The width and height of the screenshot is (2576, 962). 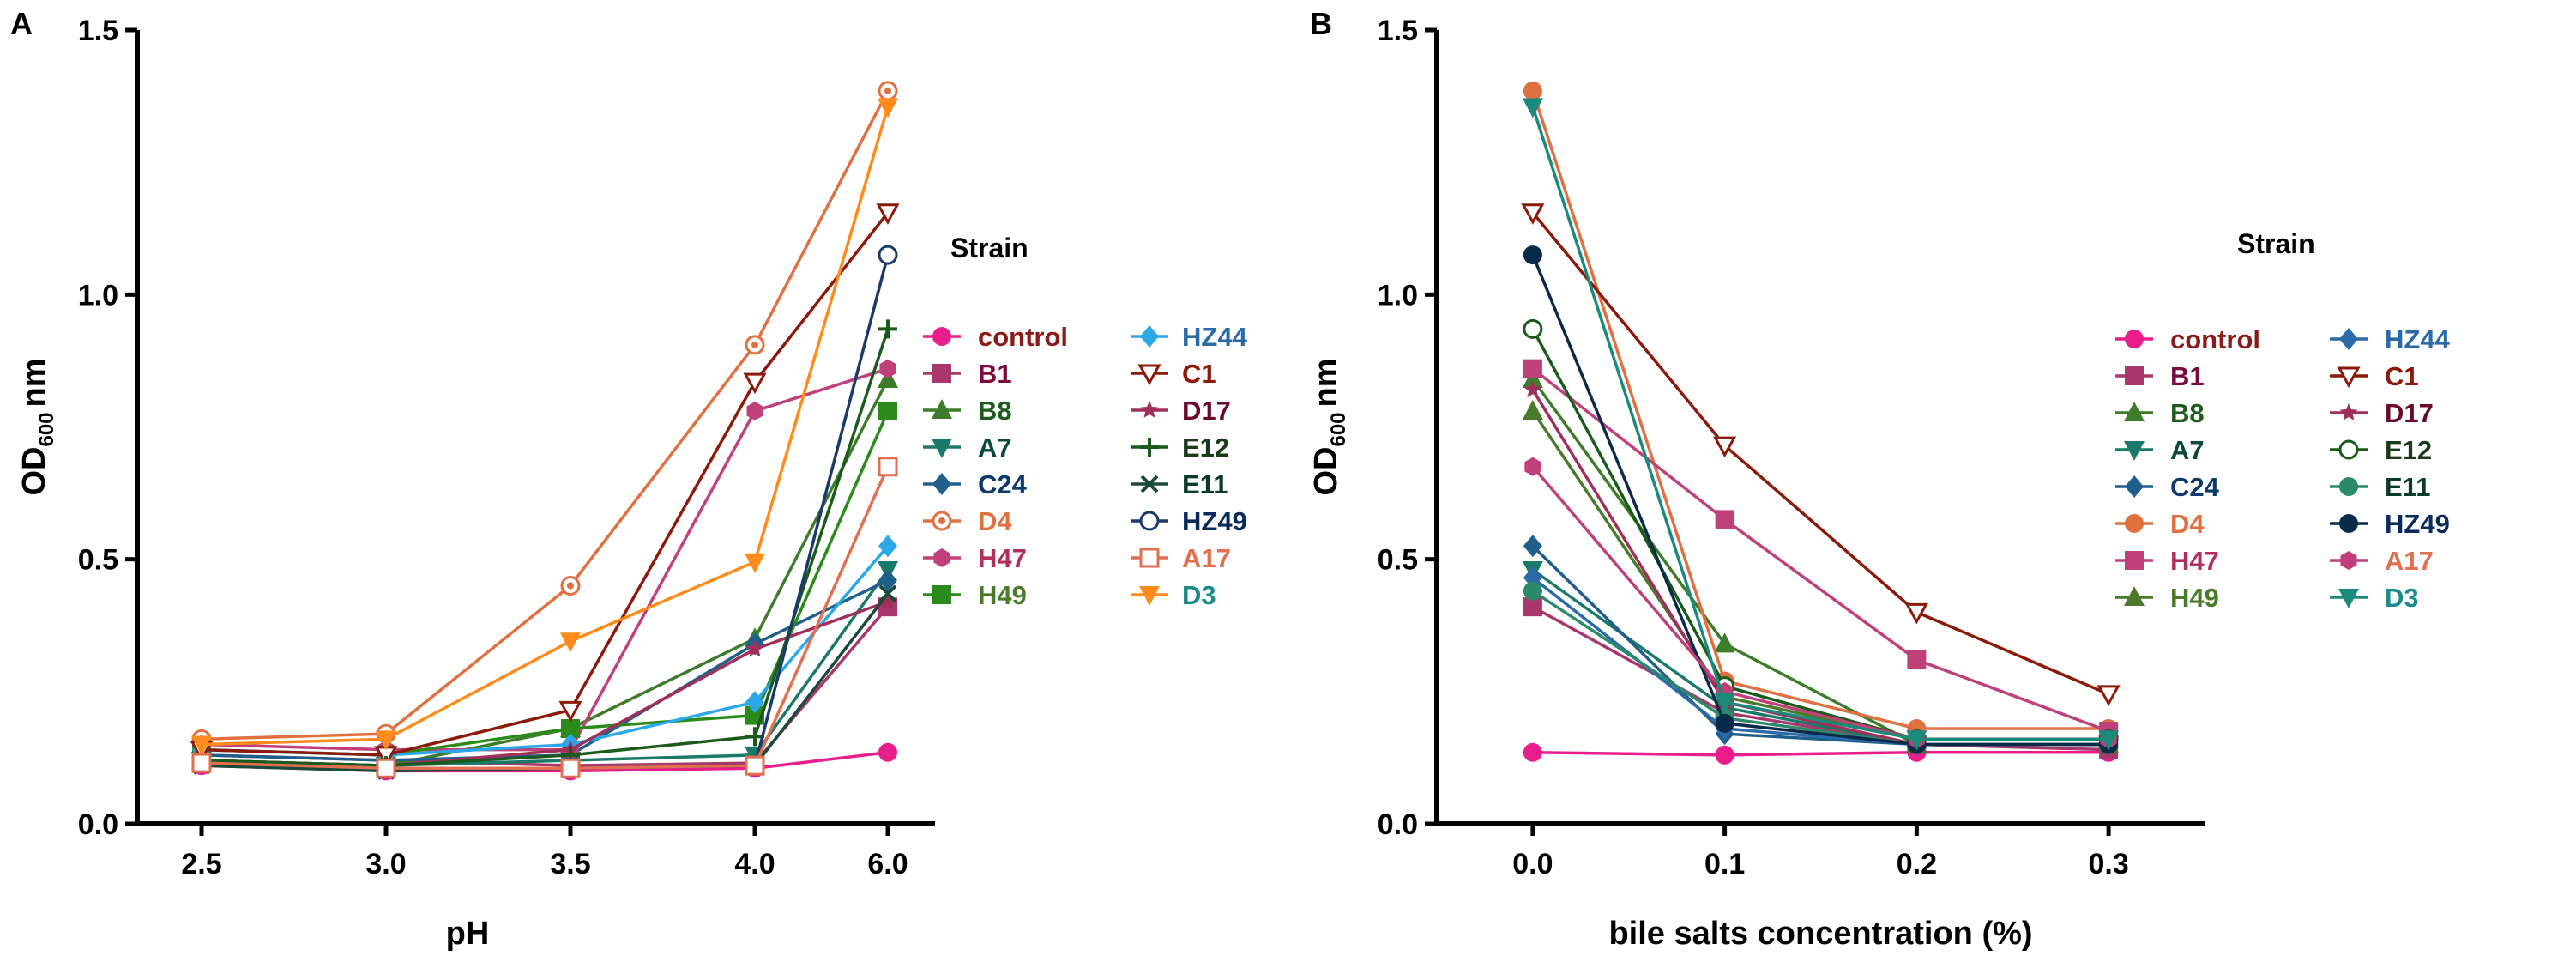 What do you see at coordinates (201, 864) in the screenshot?
I see `x-tick-label: 2.5` at bounding box center [201, 864].